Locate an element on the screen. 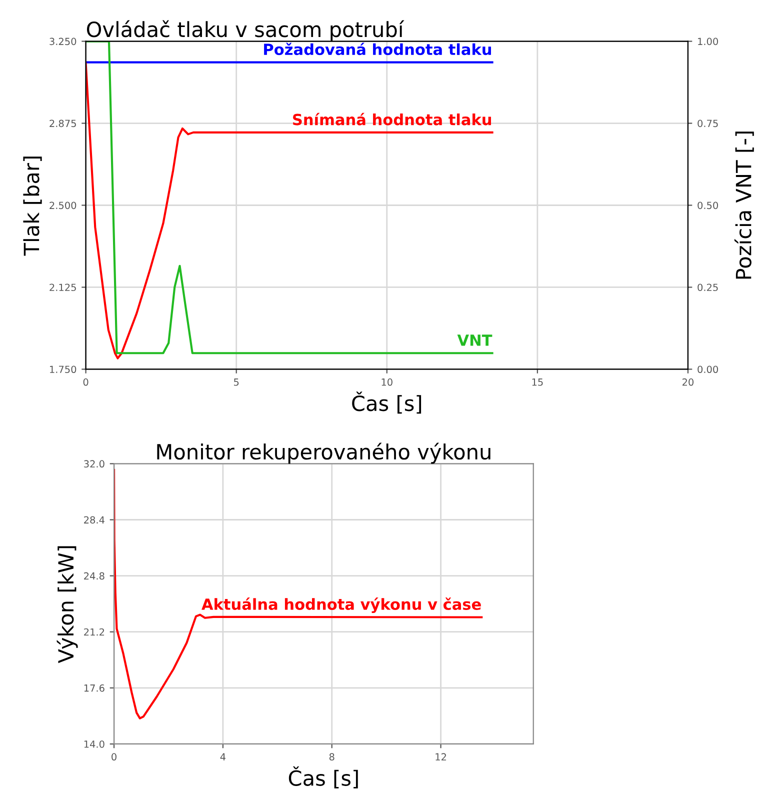 This screenshot has width=773, height=794. y-tick-label: 17.6 is located at coordinates (94, 688).